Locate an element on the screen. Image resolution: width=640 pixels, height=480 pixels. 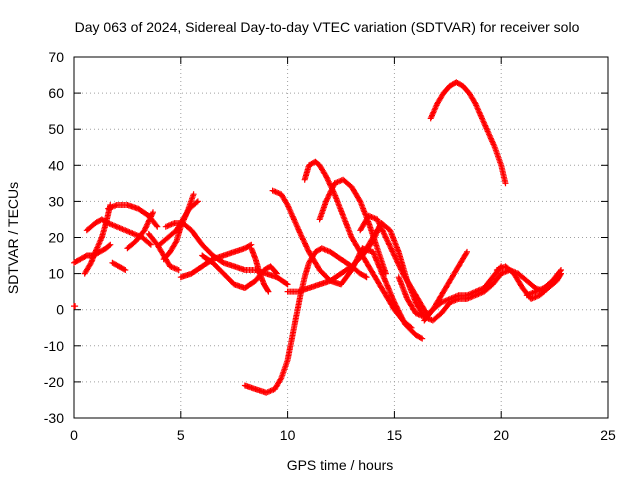
x-tick-label: 20 is located at coordinates (501, 435).